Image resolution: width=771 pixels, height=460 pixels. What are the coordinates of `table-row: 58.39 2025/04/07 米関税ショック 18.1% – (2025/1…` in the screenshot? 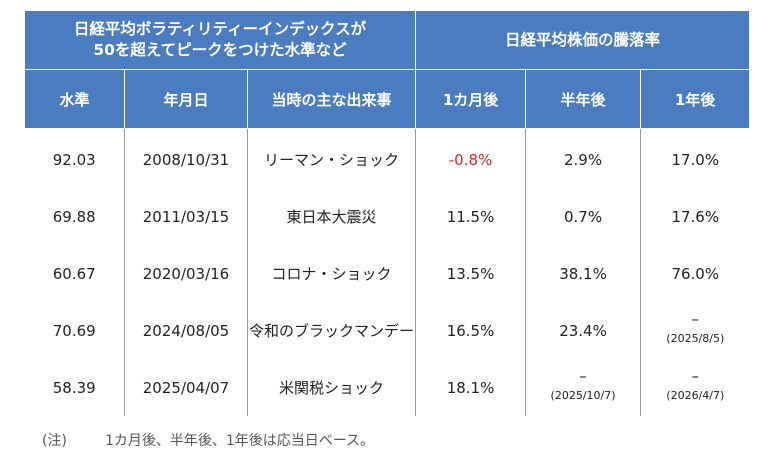 It's located at (387, 387).